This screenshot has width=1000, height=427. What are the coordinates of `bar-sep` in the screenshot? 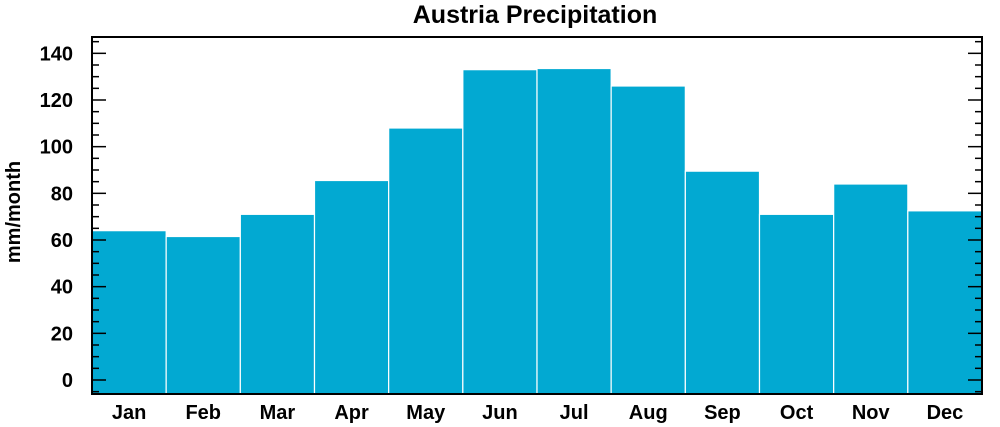 It's located at (722, 282).